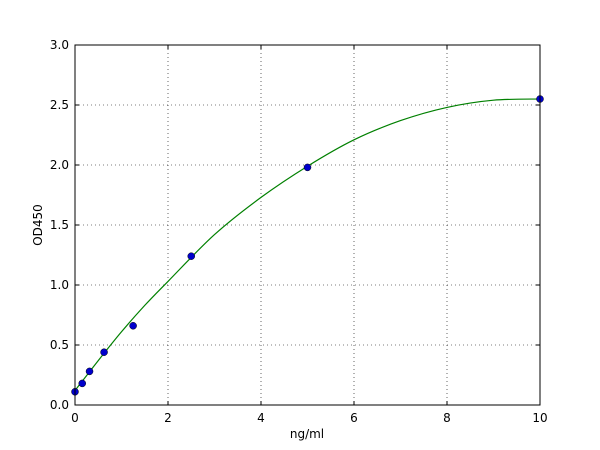 The width and height of the screenshot is (600, 450). What do you see at coordinates (75, 418) in the screenshot?
I see `x-tick-label: 0` at bounding box center [75, 418].